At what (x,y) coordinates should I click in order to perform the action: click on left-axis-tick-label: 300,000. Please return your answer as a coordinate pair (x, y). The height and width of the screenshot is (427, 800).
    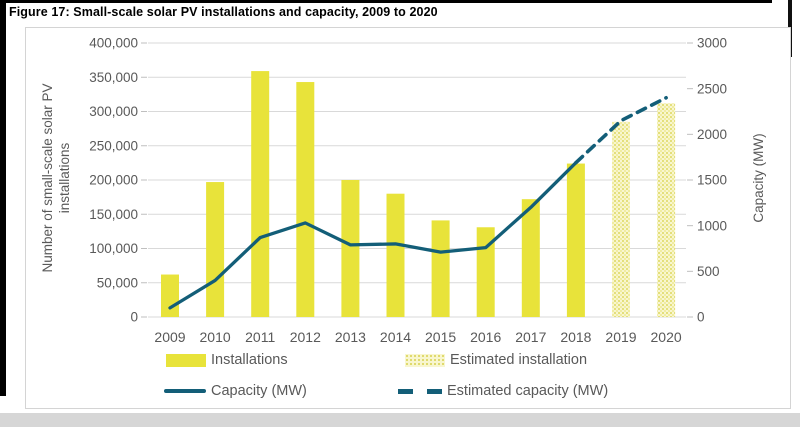
    Looking at the image, I should click on (113, 111).